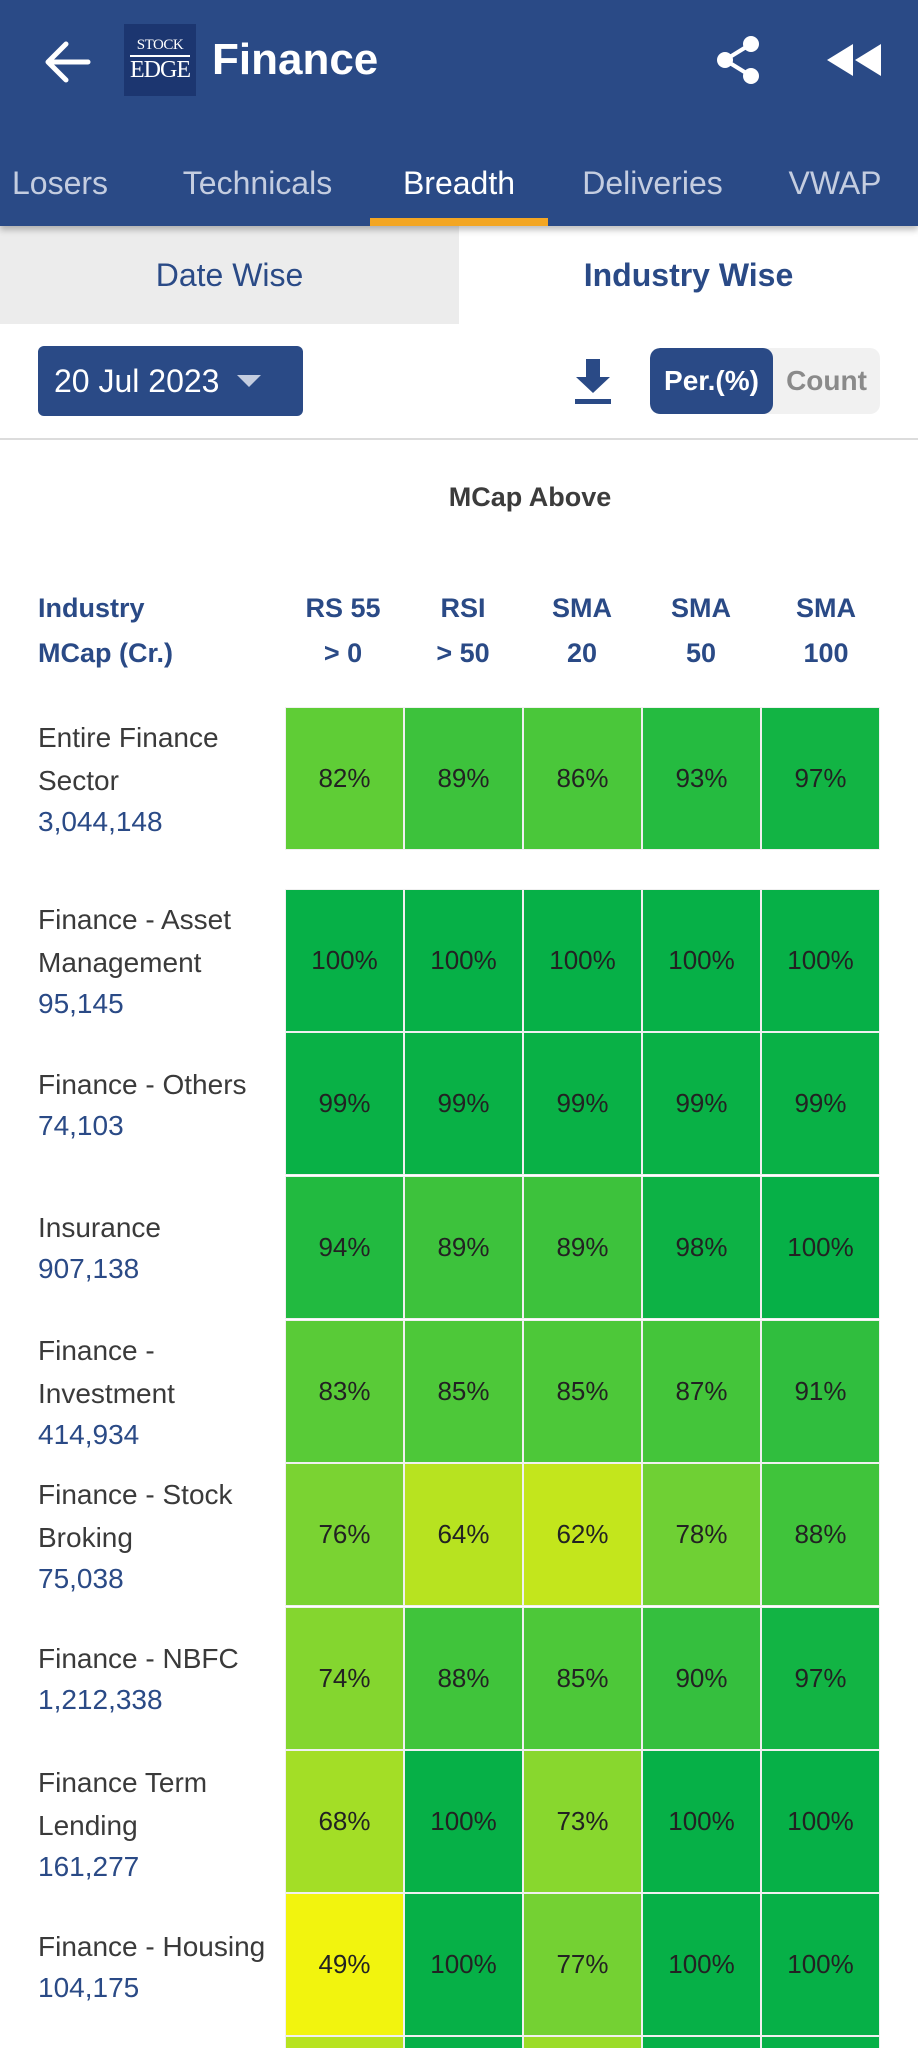 Image resolution: width=918 pixels, height=2048 pixels. I want to click on industry-row-label: Finance - Housing 104,175, so click(158, 1966).